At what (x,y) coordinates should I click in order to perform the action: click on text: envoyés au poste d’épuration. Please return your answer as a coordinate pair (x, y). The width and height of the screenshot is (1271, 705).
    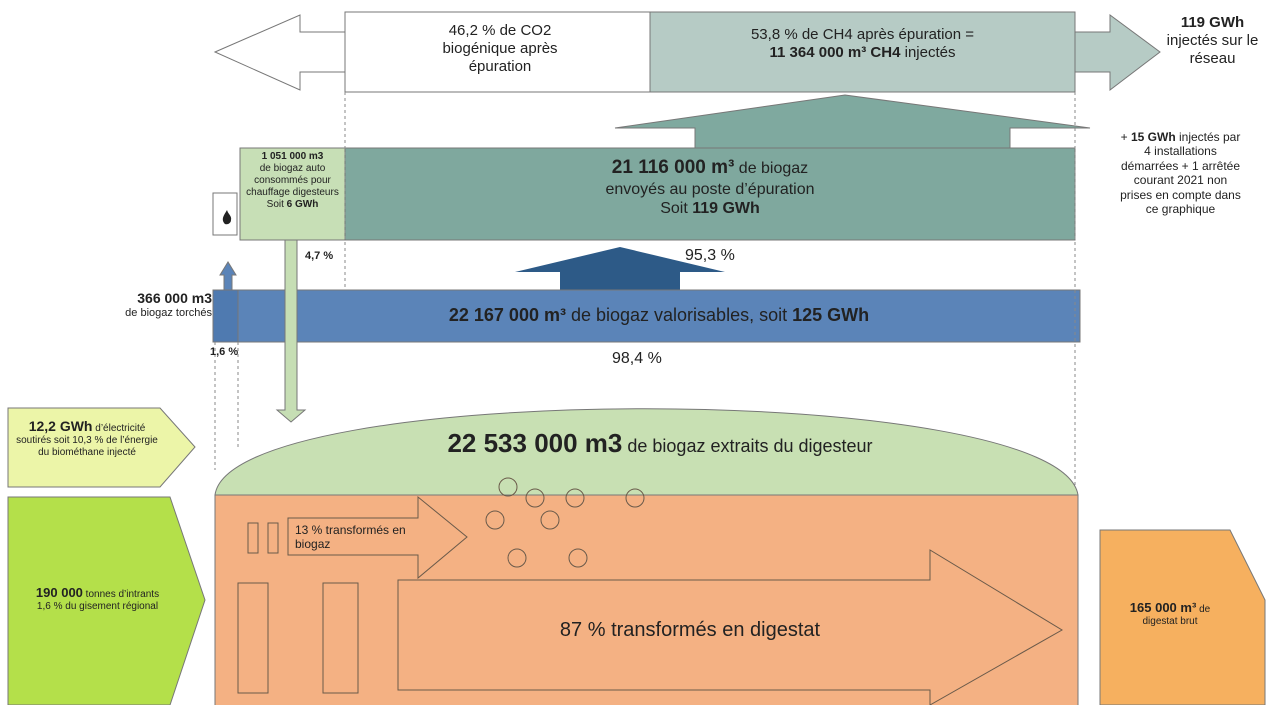
    Looking at the image, I should click on (710, 189).